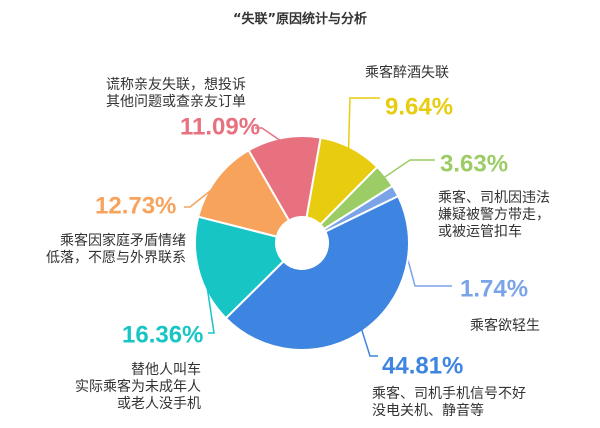  I want to click on leader-line-family, so click(203, 194).